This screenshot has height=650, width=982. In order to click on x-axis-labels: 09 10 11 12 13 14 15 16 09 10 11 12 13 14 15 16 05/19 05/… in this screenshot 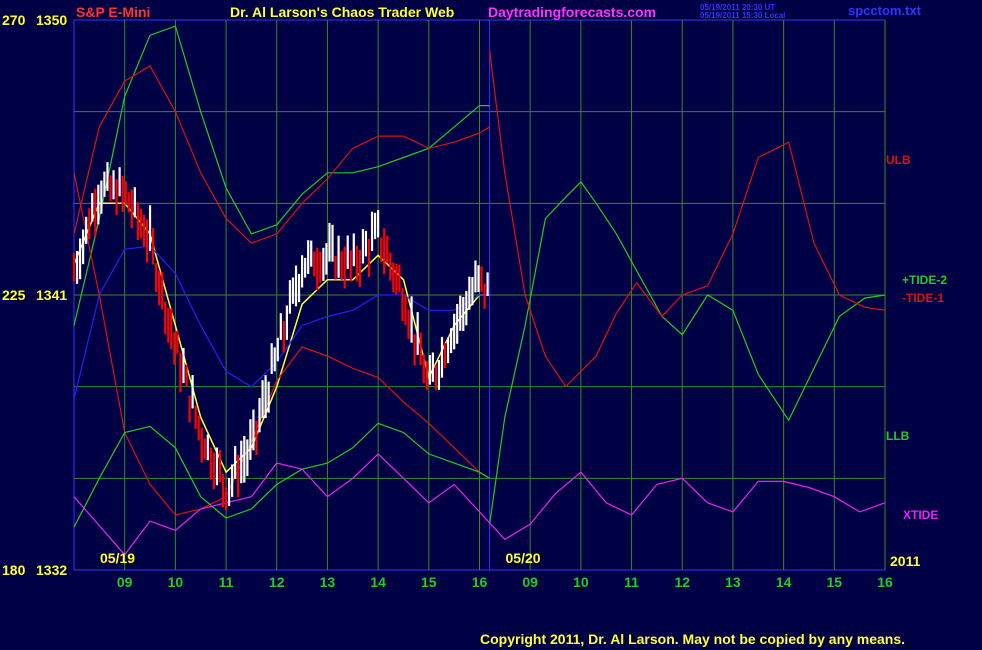, I will do `click(510, 570)`.